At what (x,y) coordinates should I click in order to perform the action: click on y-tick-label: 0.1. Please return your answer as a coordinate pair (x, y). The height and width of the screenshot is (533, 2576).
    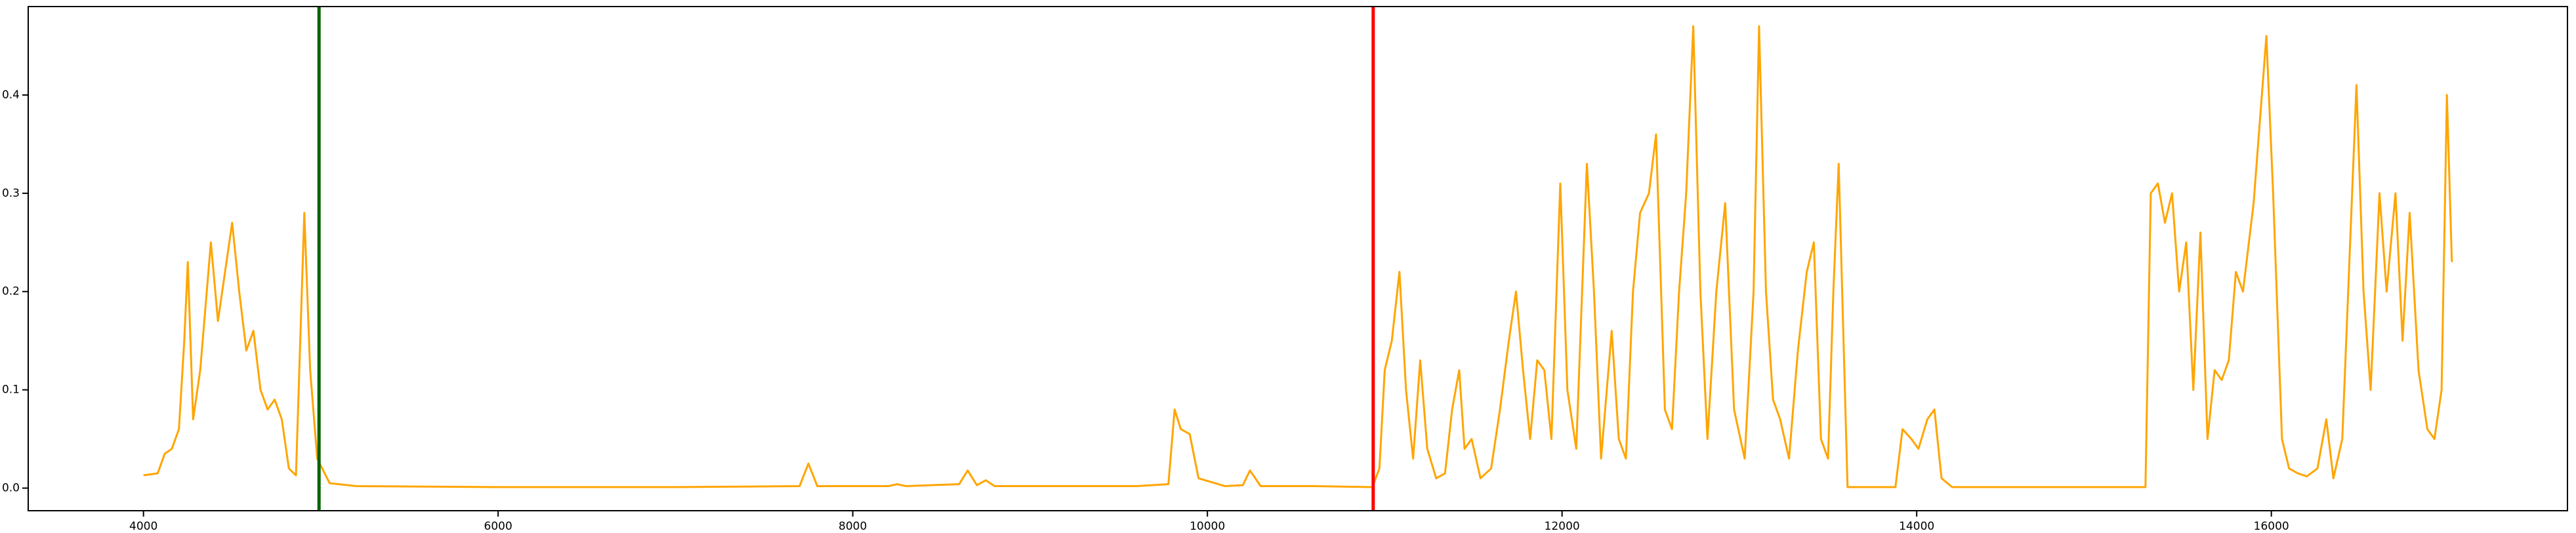
    Looking at the image, I should click on (11, 390).